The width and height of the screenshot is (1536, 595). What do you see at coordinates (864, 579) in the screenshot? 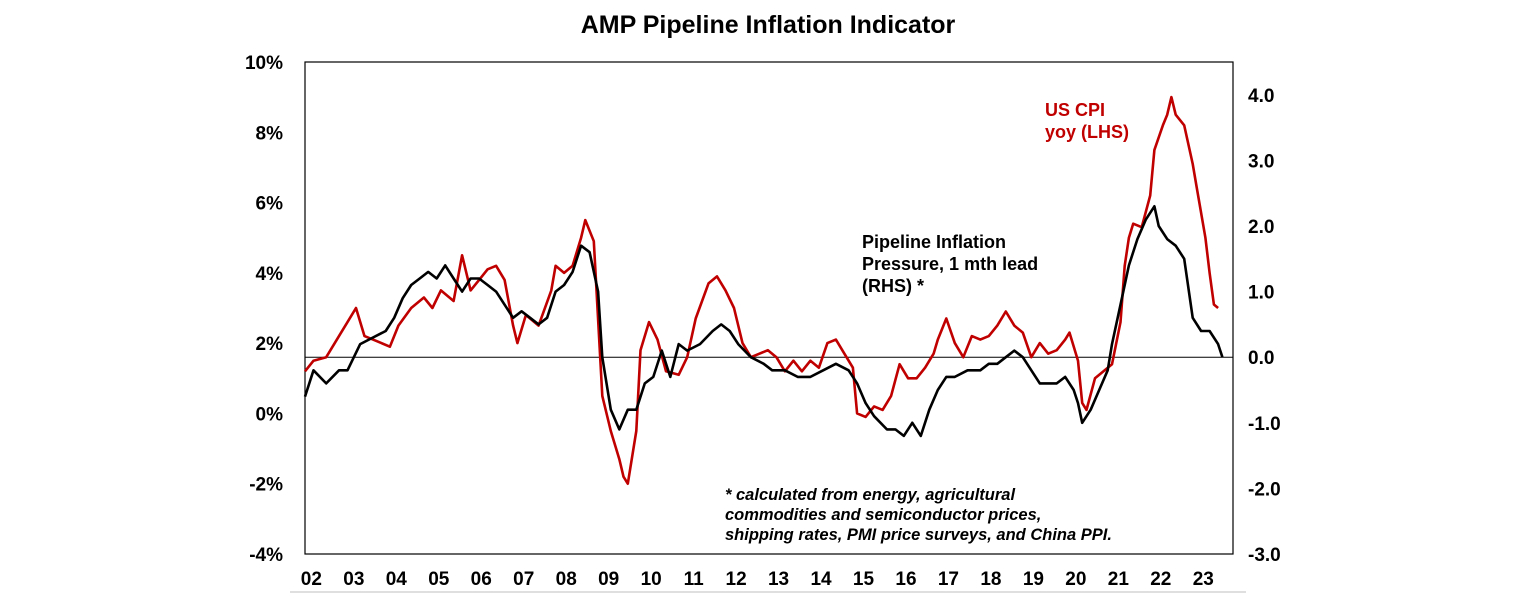
I see `x-tick-label: 15` at bounding box center [864, 579].